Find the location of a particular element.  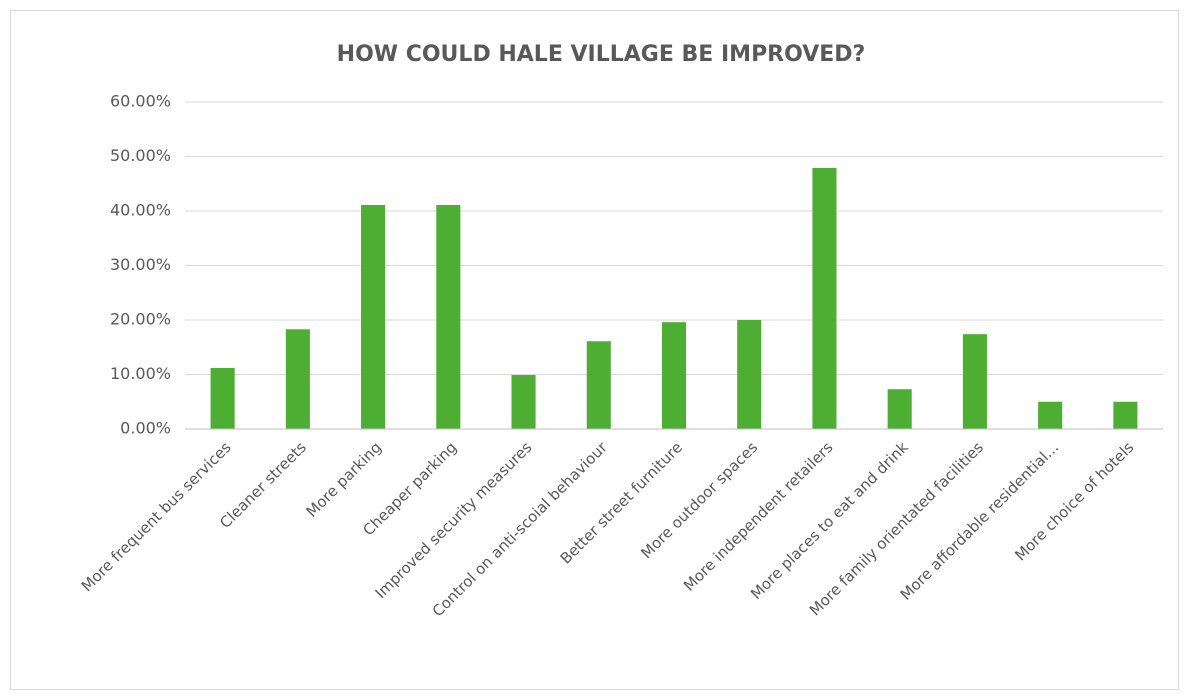

y-tick-label: 20.00% is located at coordinates (140, 319).